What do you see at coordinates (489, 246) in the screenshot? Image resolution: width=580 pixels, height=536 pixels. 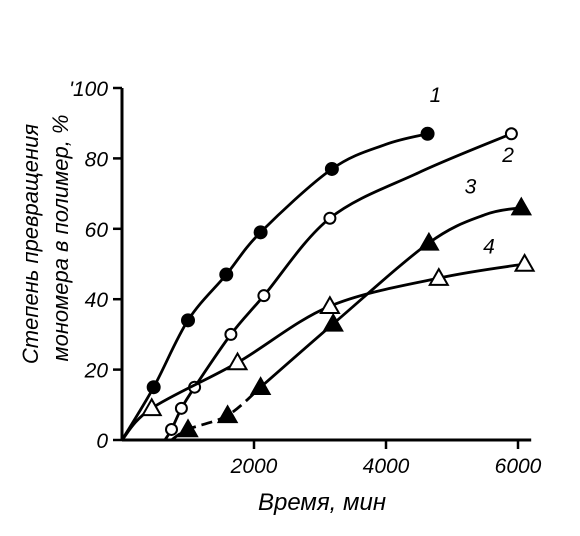 I see `series-label-4: 4` at bounding box center [489, 246].